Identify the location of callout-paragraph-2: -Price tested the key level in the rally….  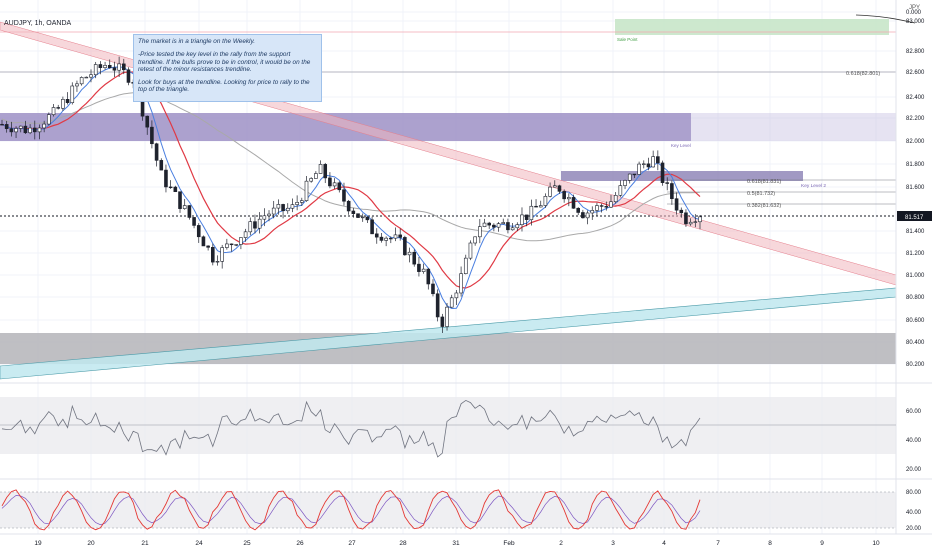
(224, 62).